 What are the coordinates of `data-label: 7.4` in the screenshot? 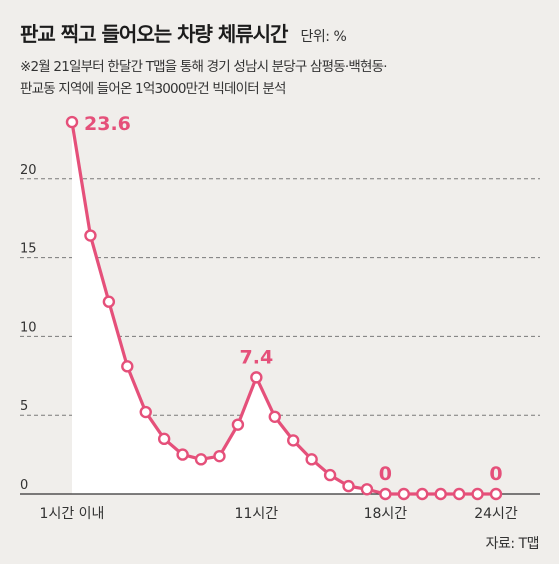 It's located at (257, 357).